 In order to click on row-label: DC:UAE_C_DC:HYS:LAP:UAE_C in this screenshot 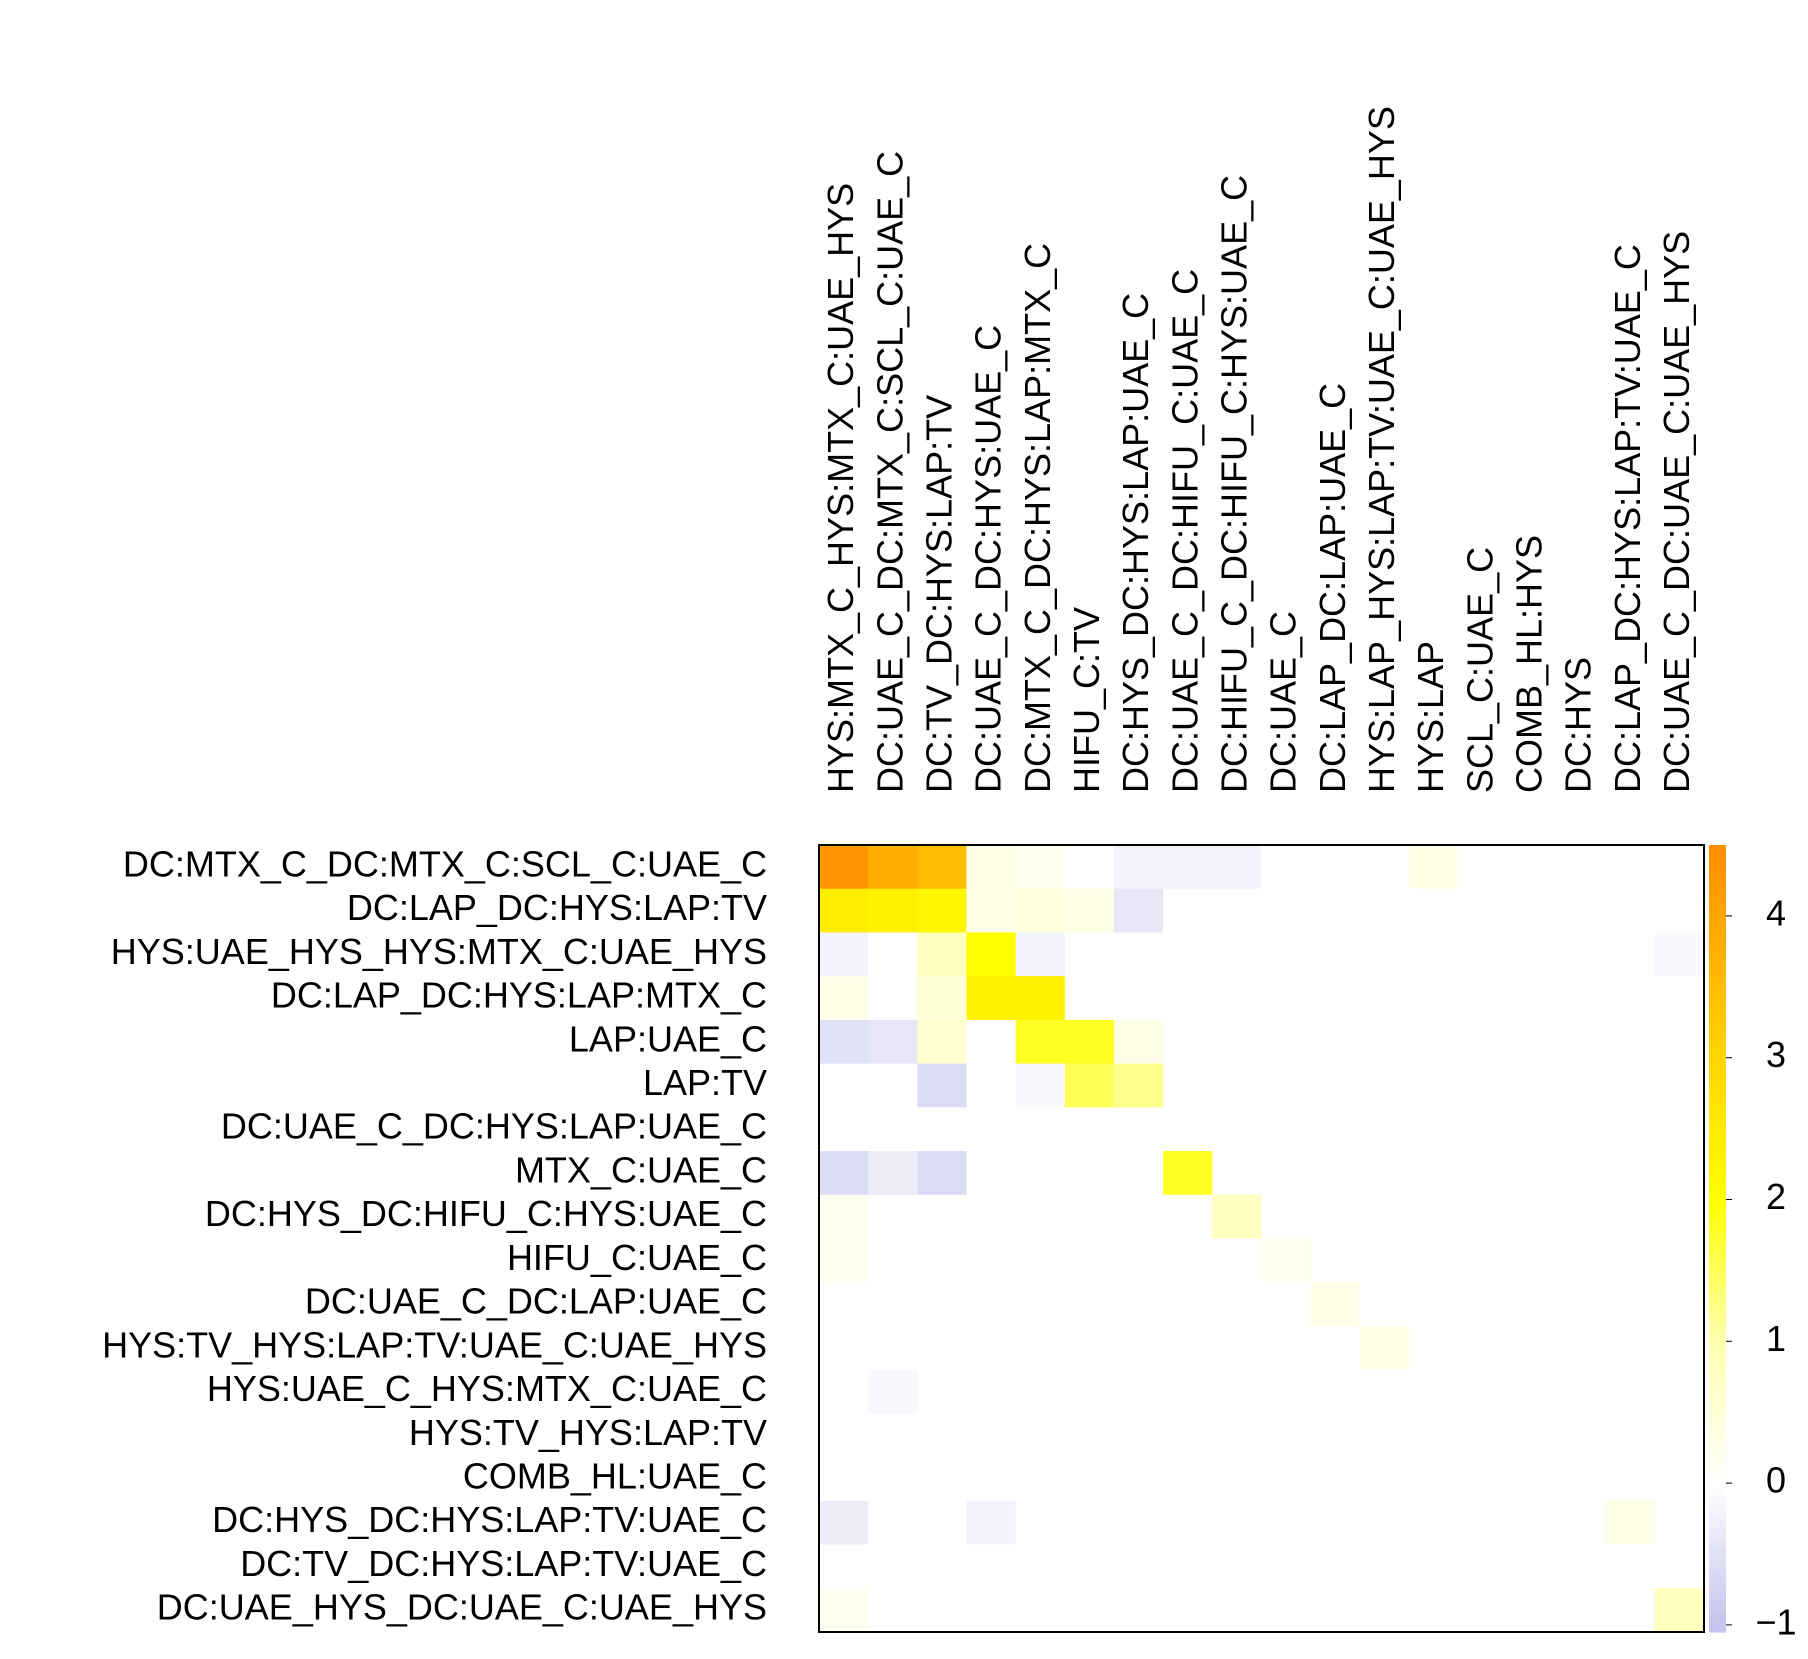, I will do `click(494, 1126)`.